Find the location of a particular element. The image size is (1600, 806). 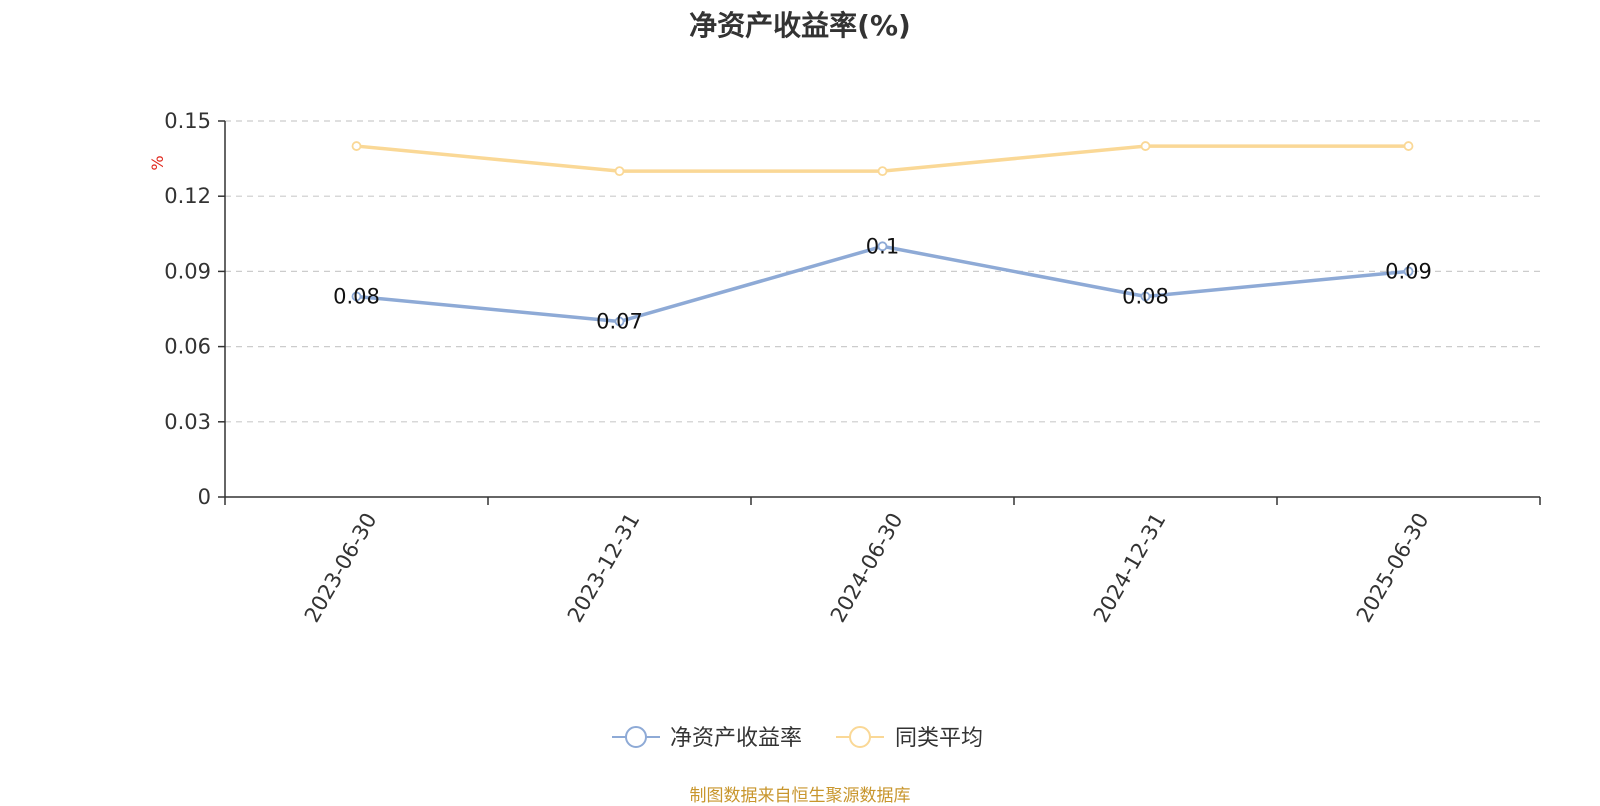

y-tick-label: 0.03 is located at coordinates (187, 422).